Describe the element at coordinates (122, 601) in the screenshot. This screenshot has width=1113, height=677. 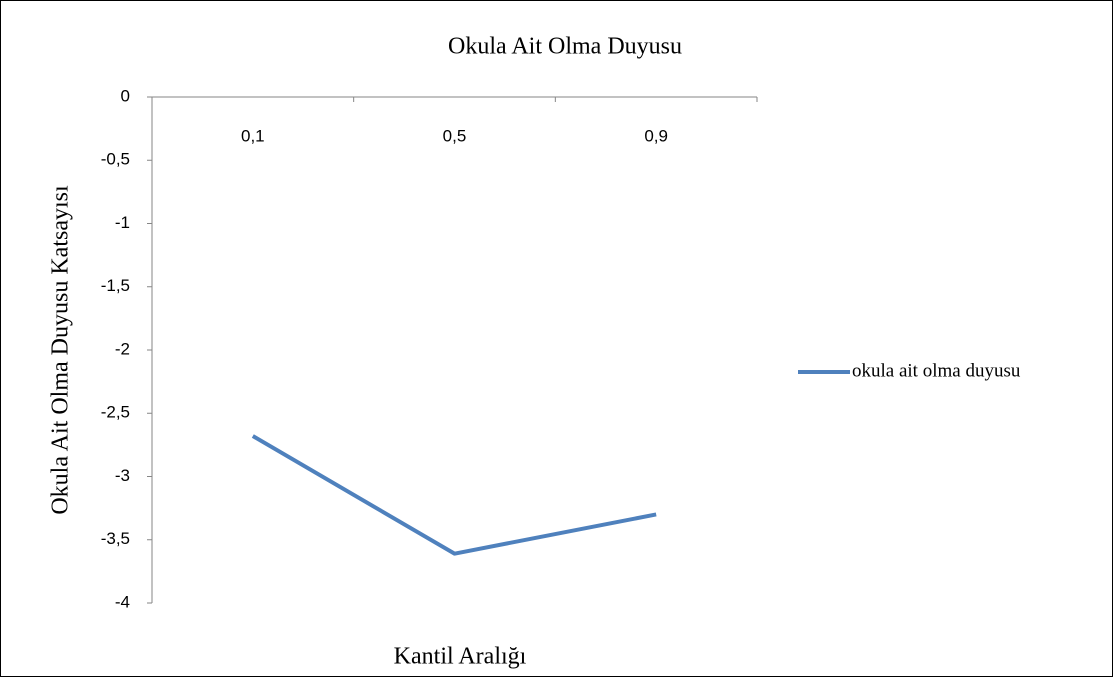
I see `y-tick-label: -4` at that location.